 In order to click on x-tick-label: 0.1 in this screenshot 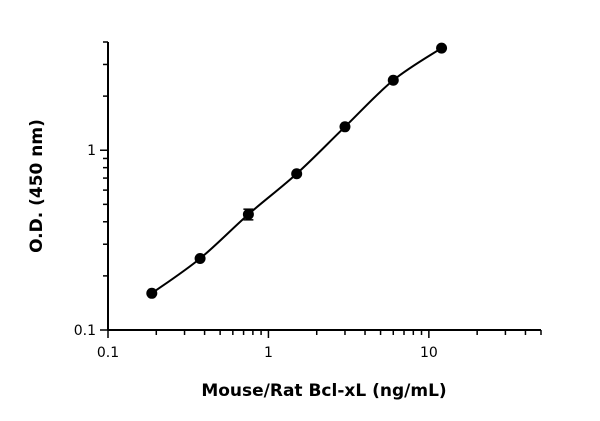, I will do `click(108, 353)`.